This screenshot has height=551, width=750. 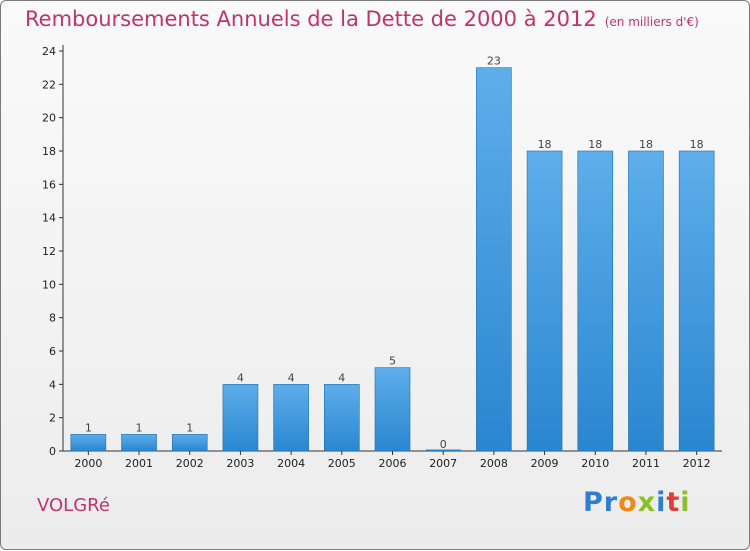 I want to click on x-tick-label: 2006, so click(x=393, y=463).